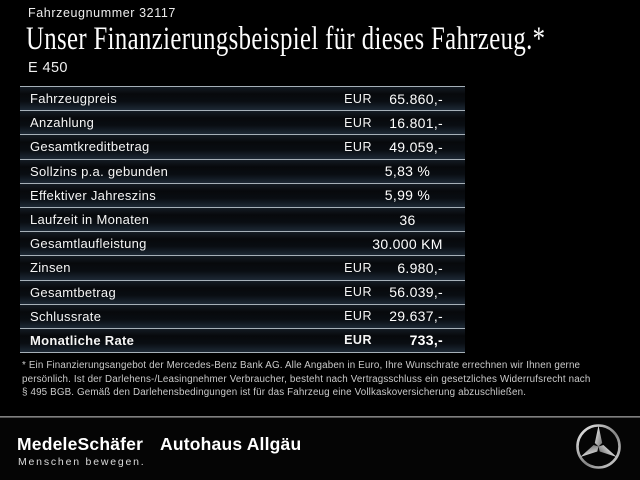 The height and width of the screenshot is (480, 640). I want to click on table-row: Sollzins p.a. gebunden 5,83 %, so click(242, 170).